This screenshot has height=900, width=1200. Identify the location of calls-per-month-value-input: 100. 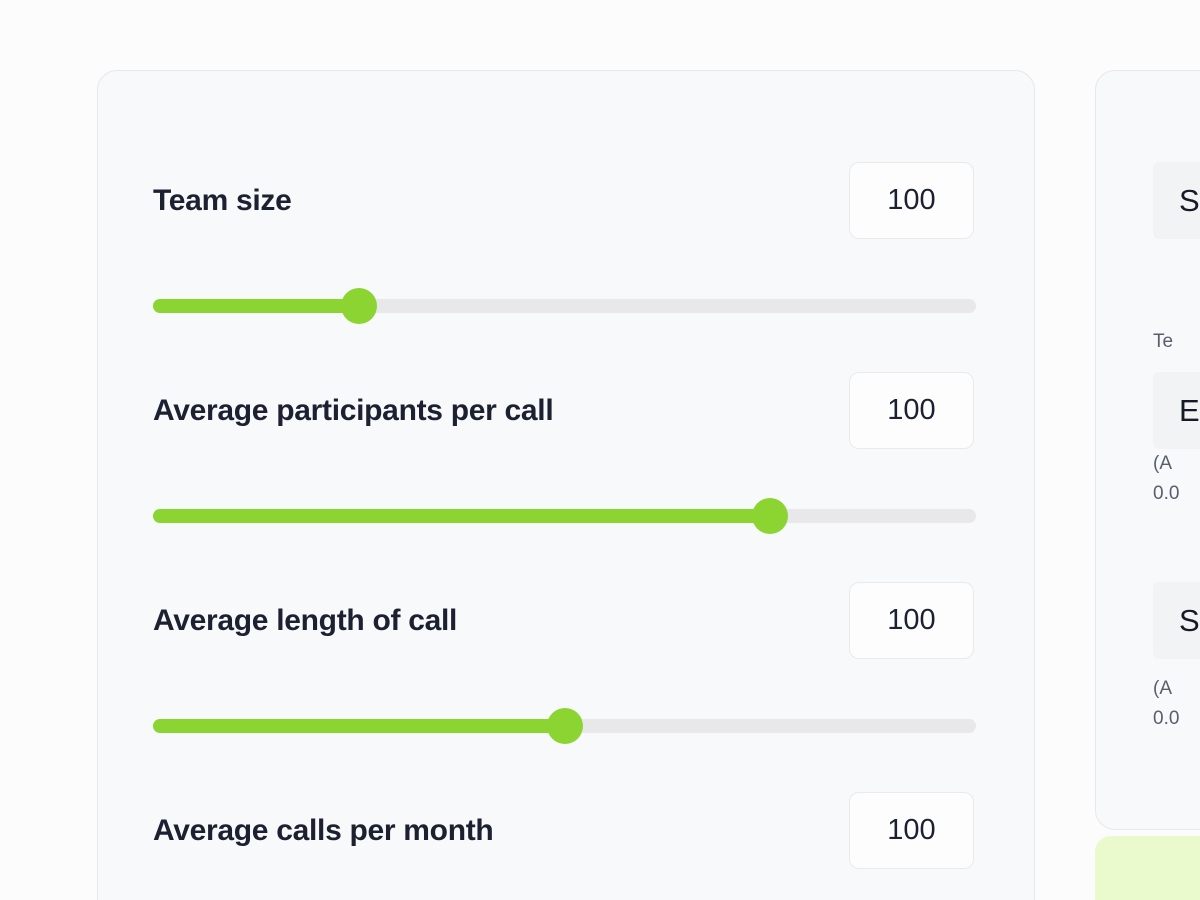
(911, 830).